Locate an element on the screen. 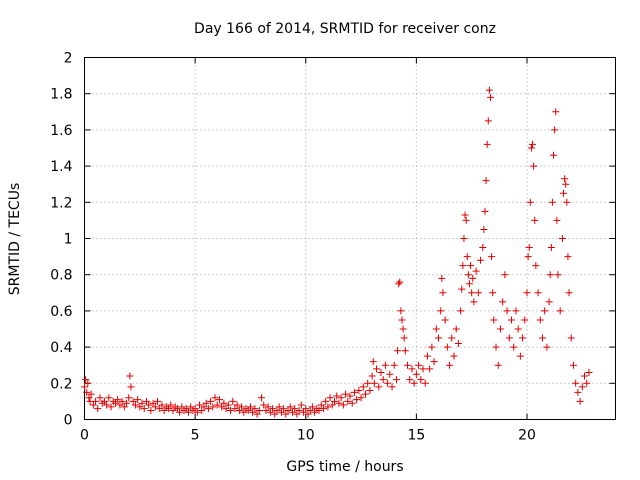 Image resolution: width=640 pixels, height=480 pixels. y-tick-label: 0.2 is located at coordinates (61, 384).